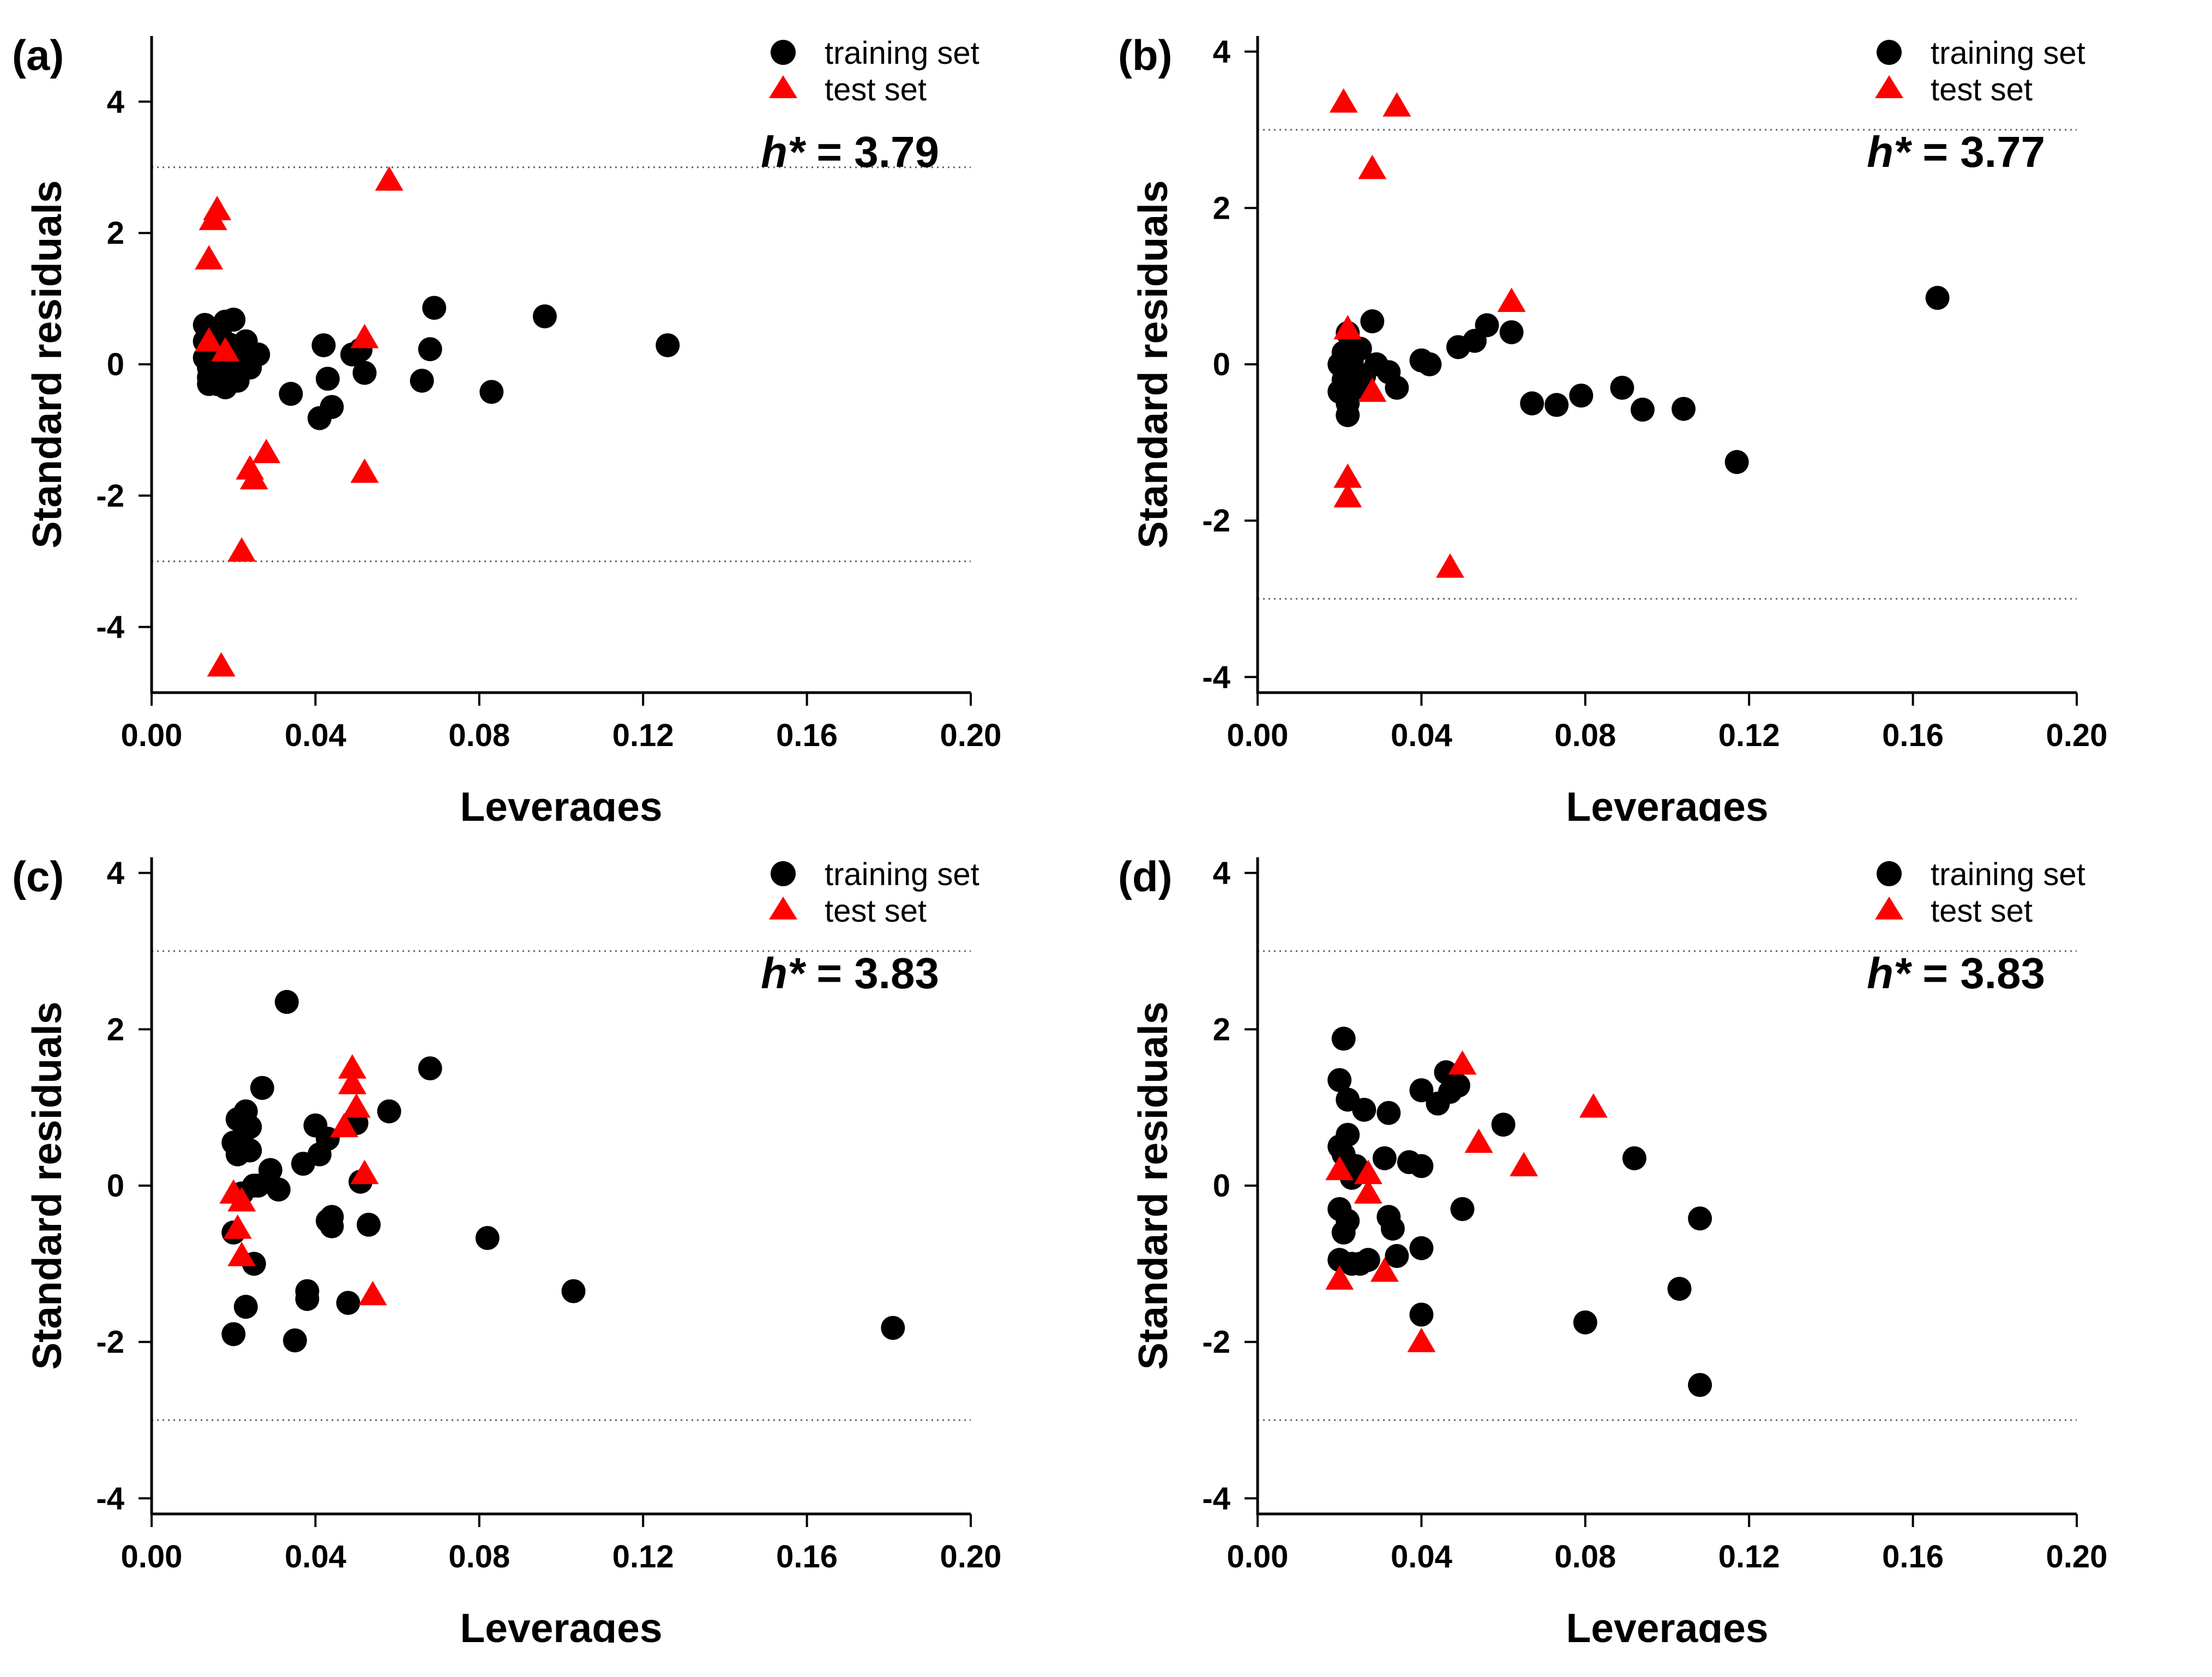 The height and width of the screenshot is (1677, 2212). I want to click on h-star-annotation: h* = 3.79, so click(850, 152).